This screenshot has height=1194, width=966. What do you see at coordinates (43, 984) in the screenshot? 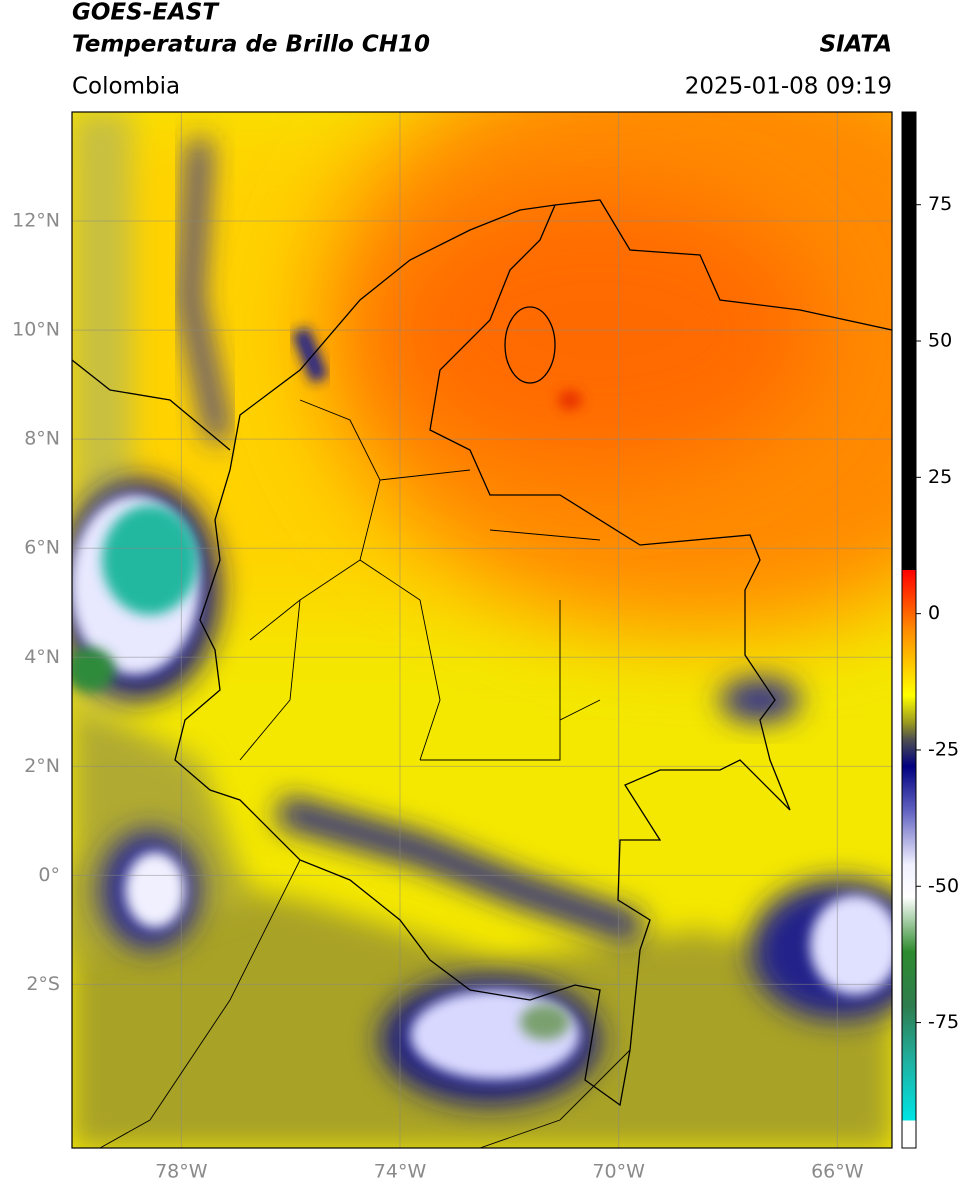
I see `y-tick-label: 2°S` at bounding box center [43, 984].